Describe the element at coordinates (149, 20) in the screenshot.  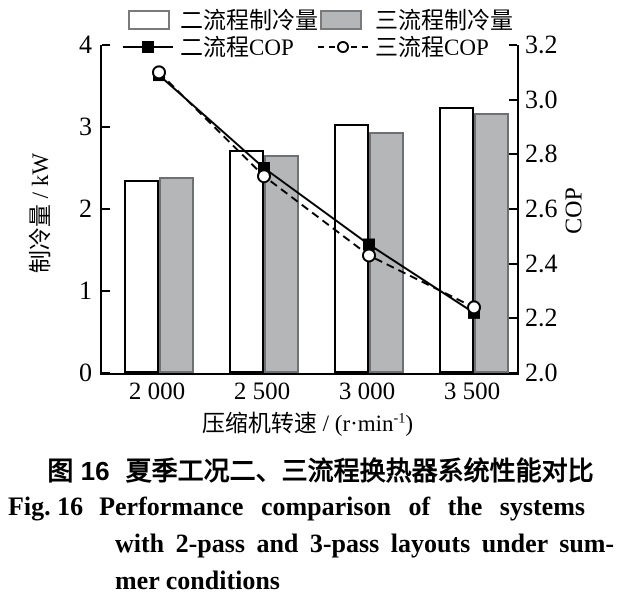
I see `legend-swatch-2pass-cooling` at that location.